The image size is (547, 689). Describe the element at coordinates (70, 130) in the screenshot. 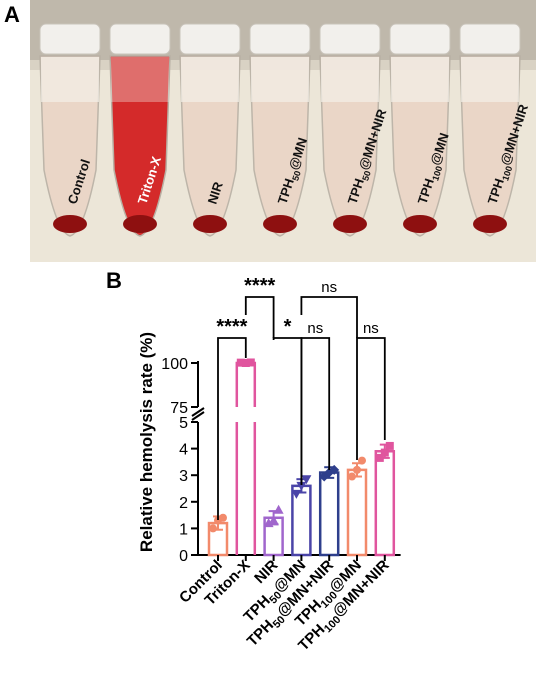

I see `tube: Control` at that location.